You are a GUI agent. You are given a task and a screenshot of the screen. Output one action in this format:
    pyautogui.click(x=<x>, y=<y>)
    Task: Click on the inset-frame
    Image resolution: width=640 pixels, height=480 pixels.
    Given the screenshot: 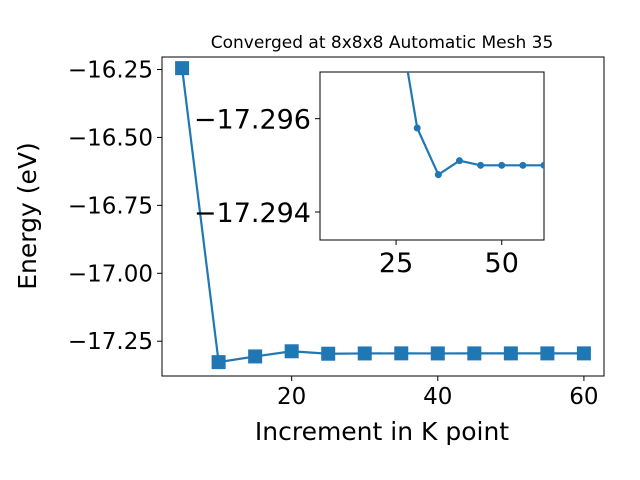 What is the action you would take?
    pyautogui.click(x=432, y=156)
    